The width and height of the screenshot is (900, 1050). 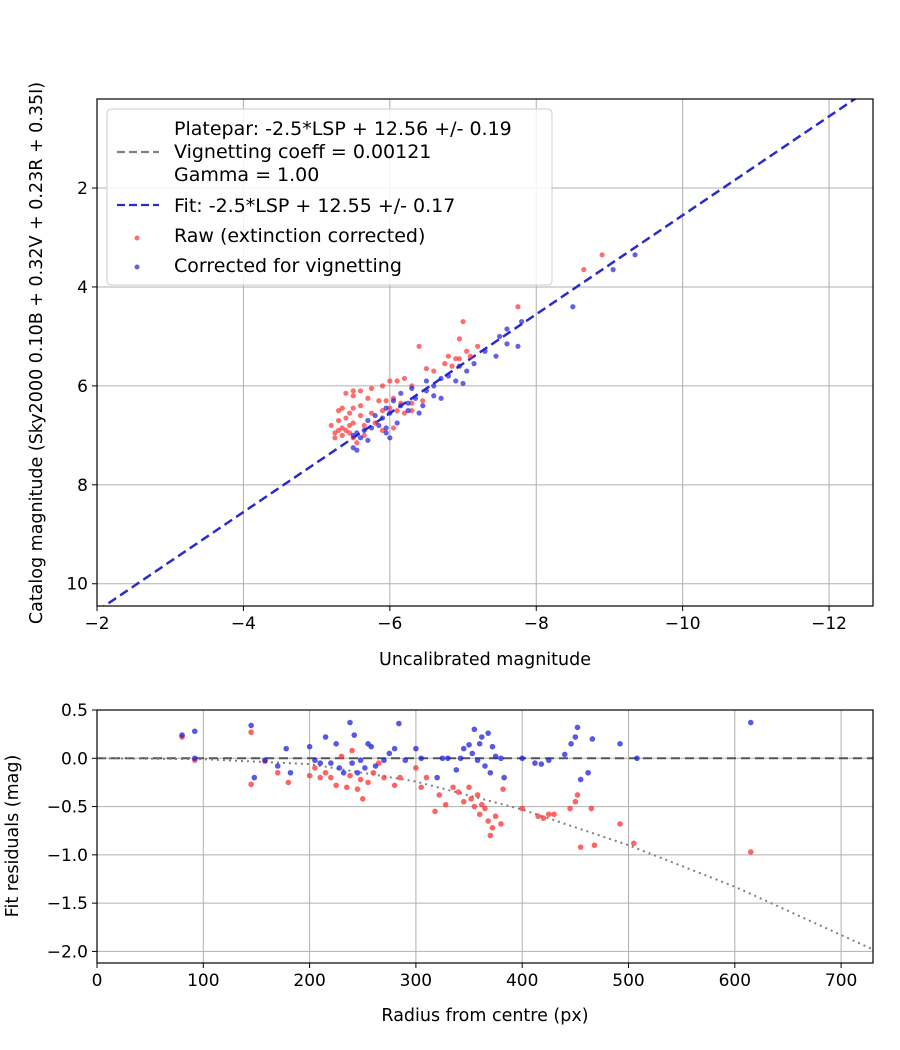 I want to click on top-y-tick-label: 10, so click(x=77, y=585).